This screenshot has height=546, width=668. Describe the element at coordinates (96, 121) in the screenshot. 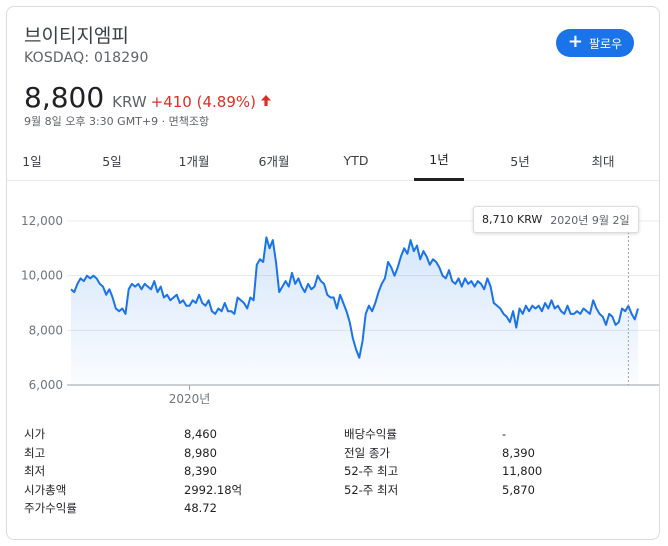

I see `timestamp: 9월 8일 오후 3:30 GMT+9 ·` at that location.